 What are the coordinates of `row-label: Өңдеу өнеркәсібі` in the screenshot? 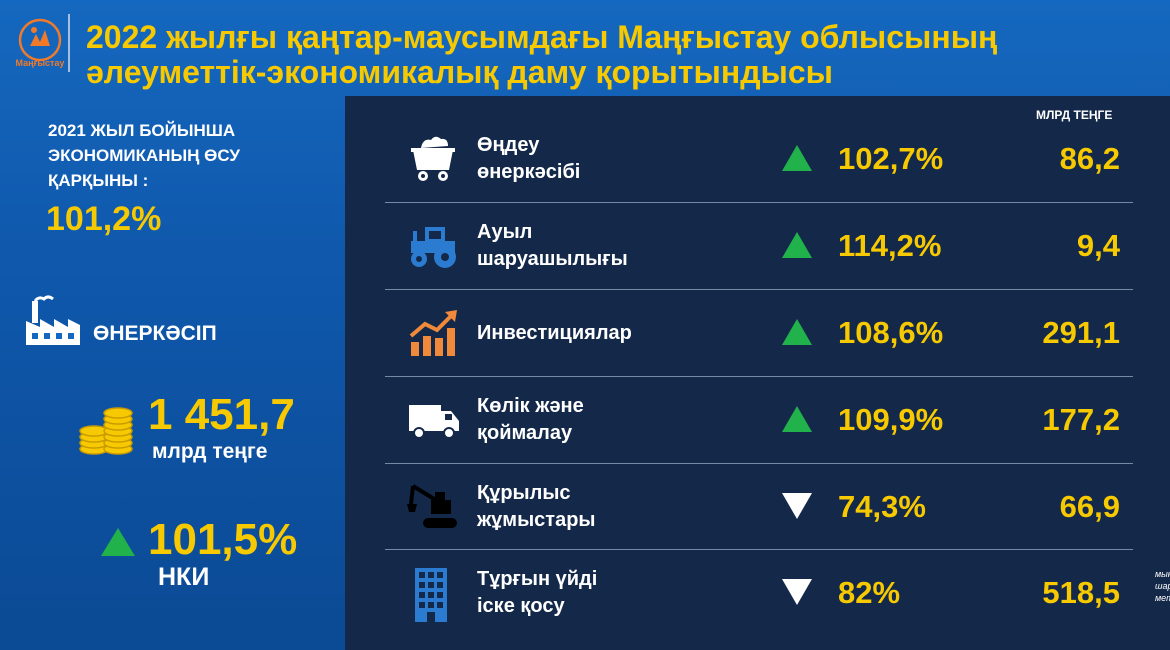 It's located at (529, 158).